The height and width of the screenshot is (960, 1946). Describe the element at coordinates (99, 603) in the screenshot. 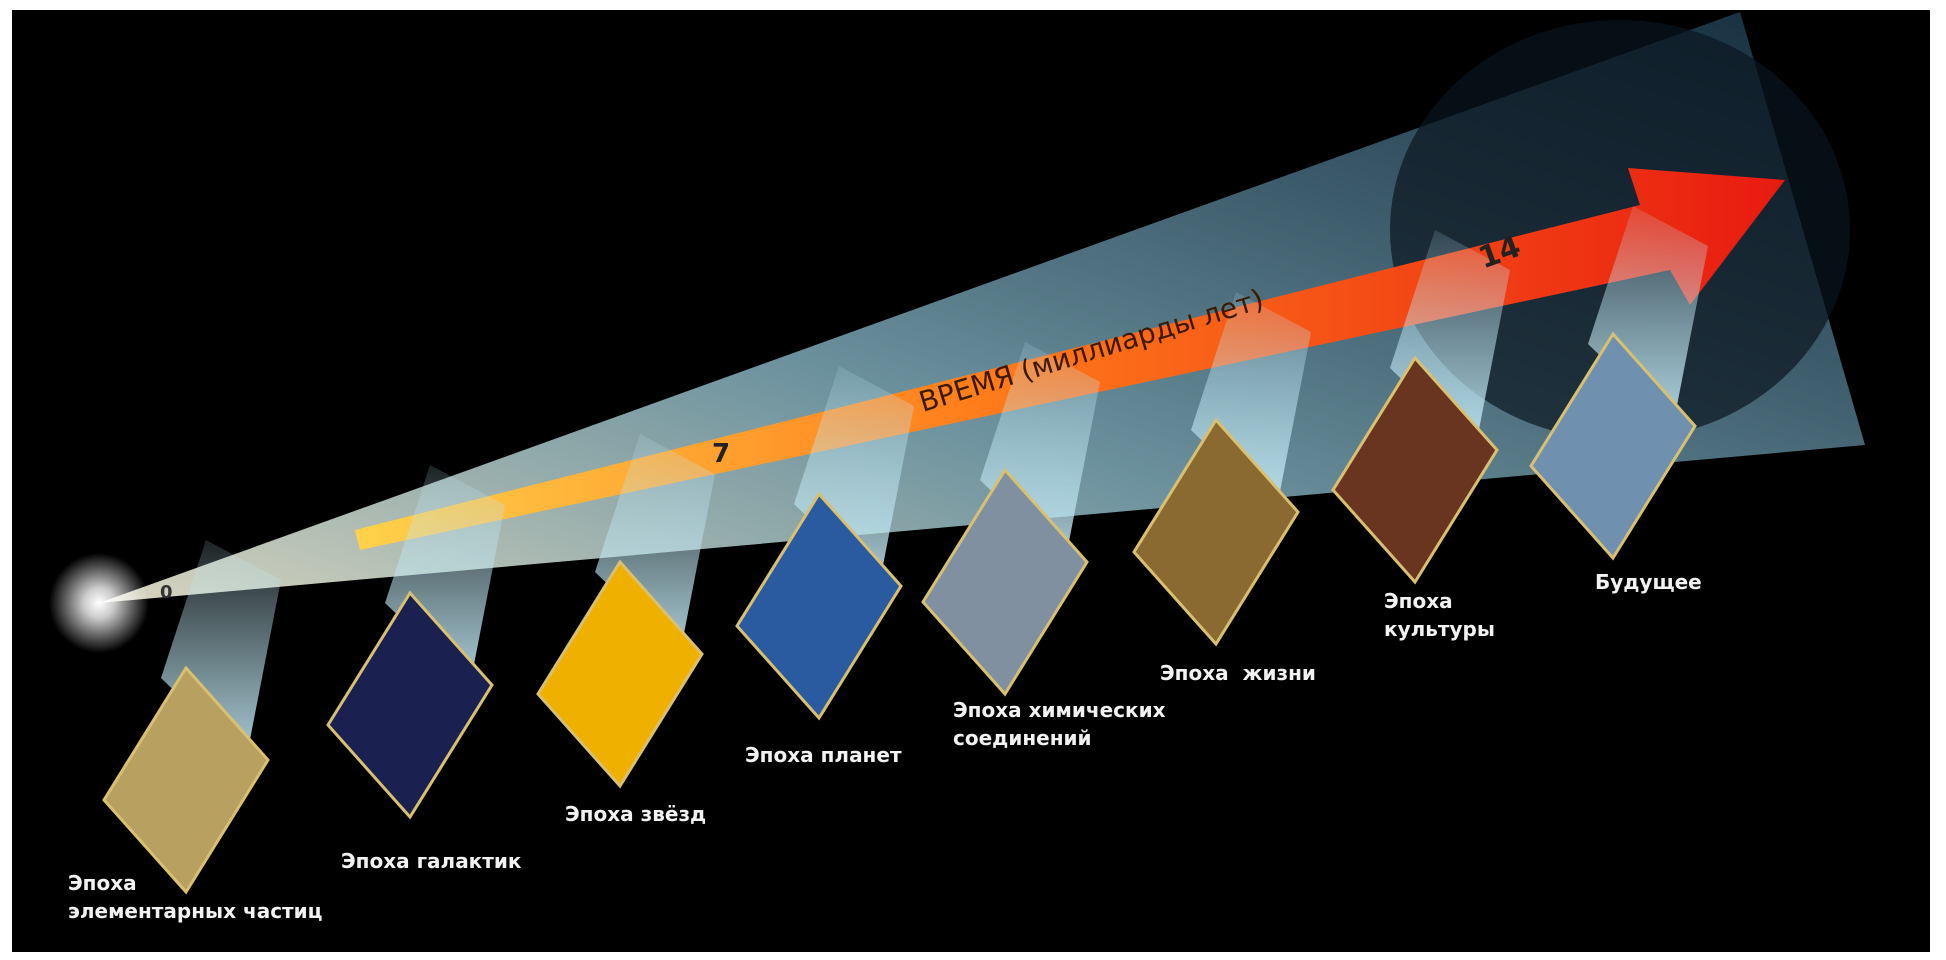

I see `big-bang` at that location.